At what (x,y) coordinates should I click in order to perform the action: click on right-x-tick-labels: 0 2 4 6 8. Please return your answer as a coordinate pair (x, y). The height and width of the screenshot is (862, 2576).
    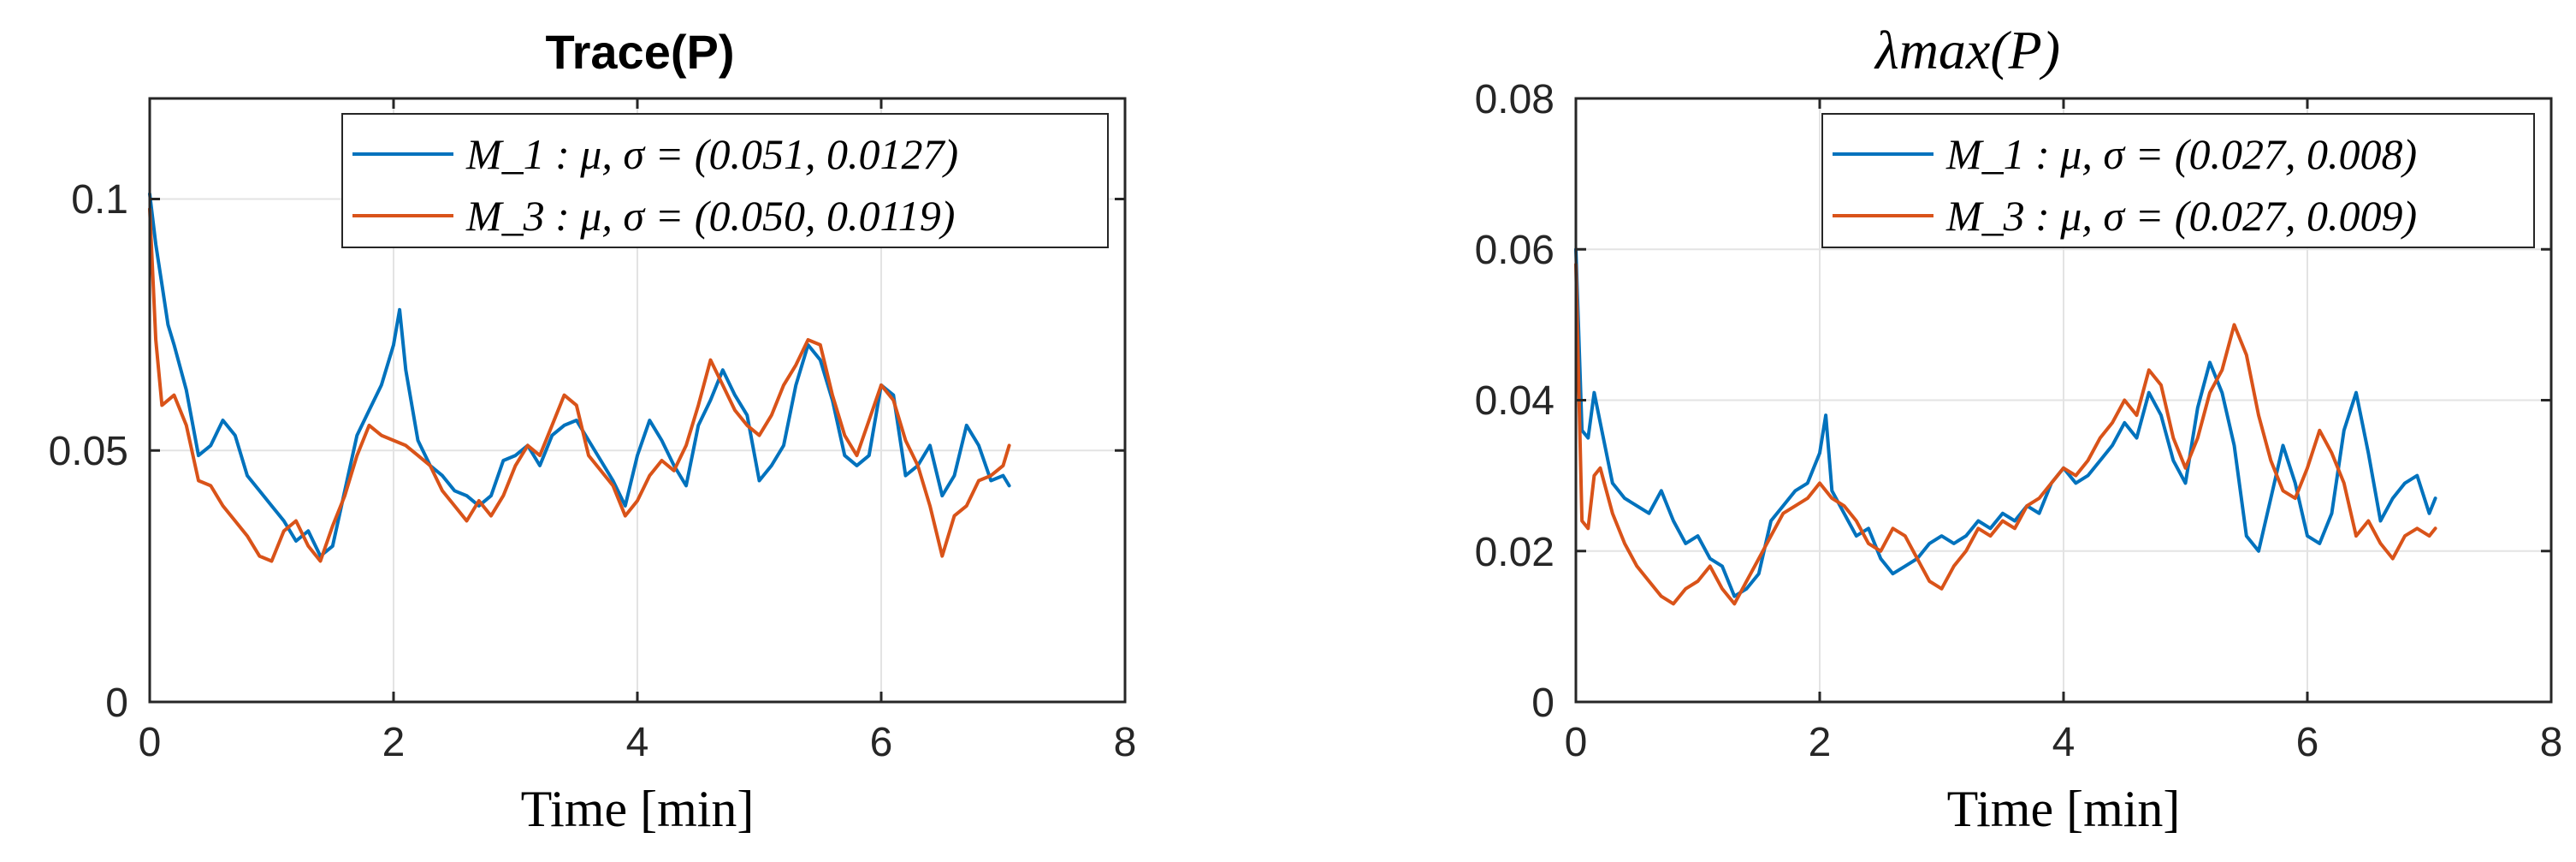
    Looking at the image, I should click on (2064, 742).